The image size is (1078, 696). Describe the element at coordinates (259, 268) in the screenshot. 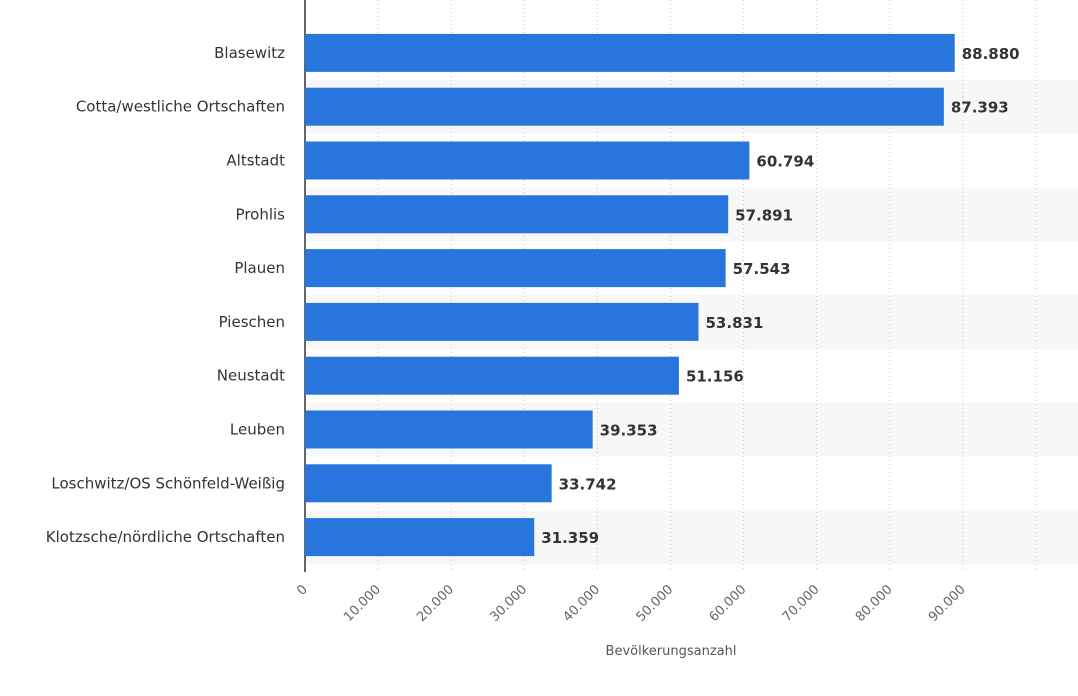

I see `category-label: Plauen` at that location.